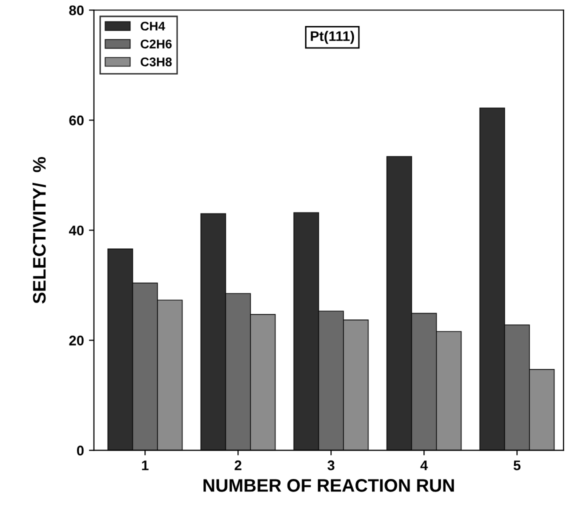  Describe the element at coordinates (80, 451) in the screenshot. I see `y-tick-label: 0` at that location.